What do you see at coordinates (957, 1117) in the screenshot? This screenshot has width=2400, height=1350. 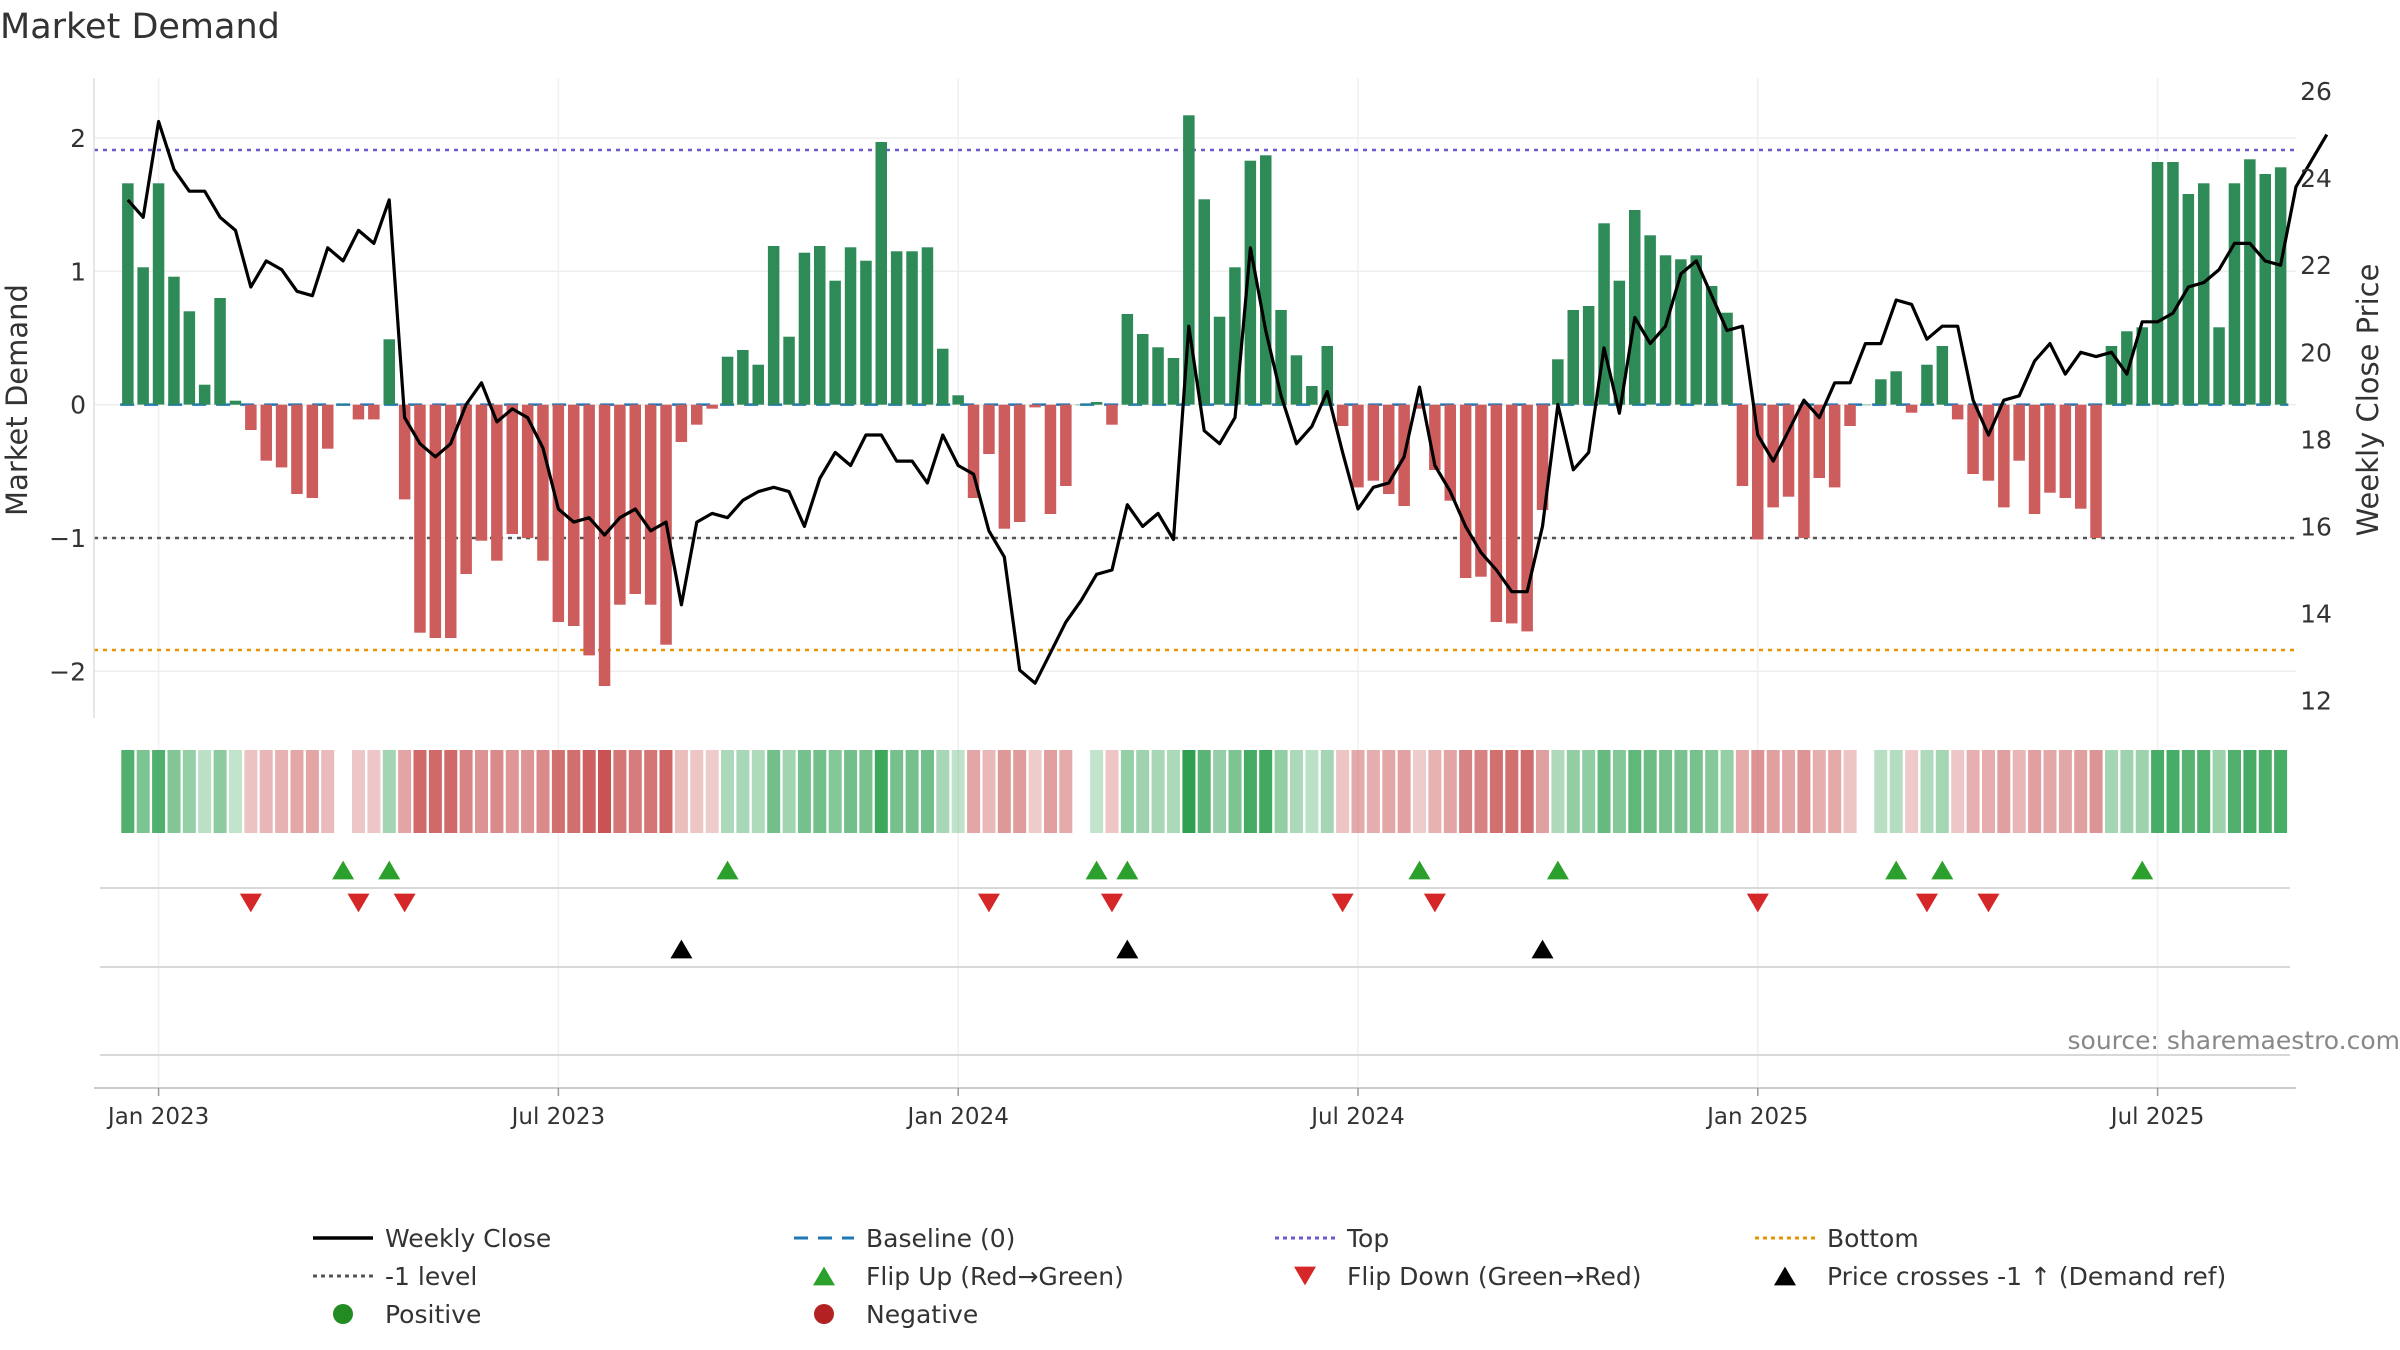 I see `x-tick-label: Jan 2024` at bounding box center [957, 1117].